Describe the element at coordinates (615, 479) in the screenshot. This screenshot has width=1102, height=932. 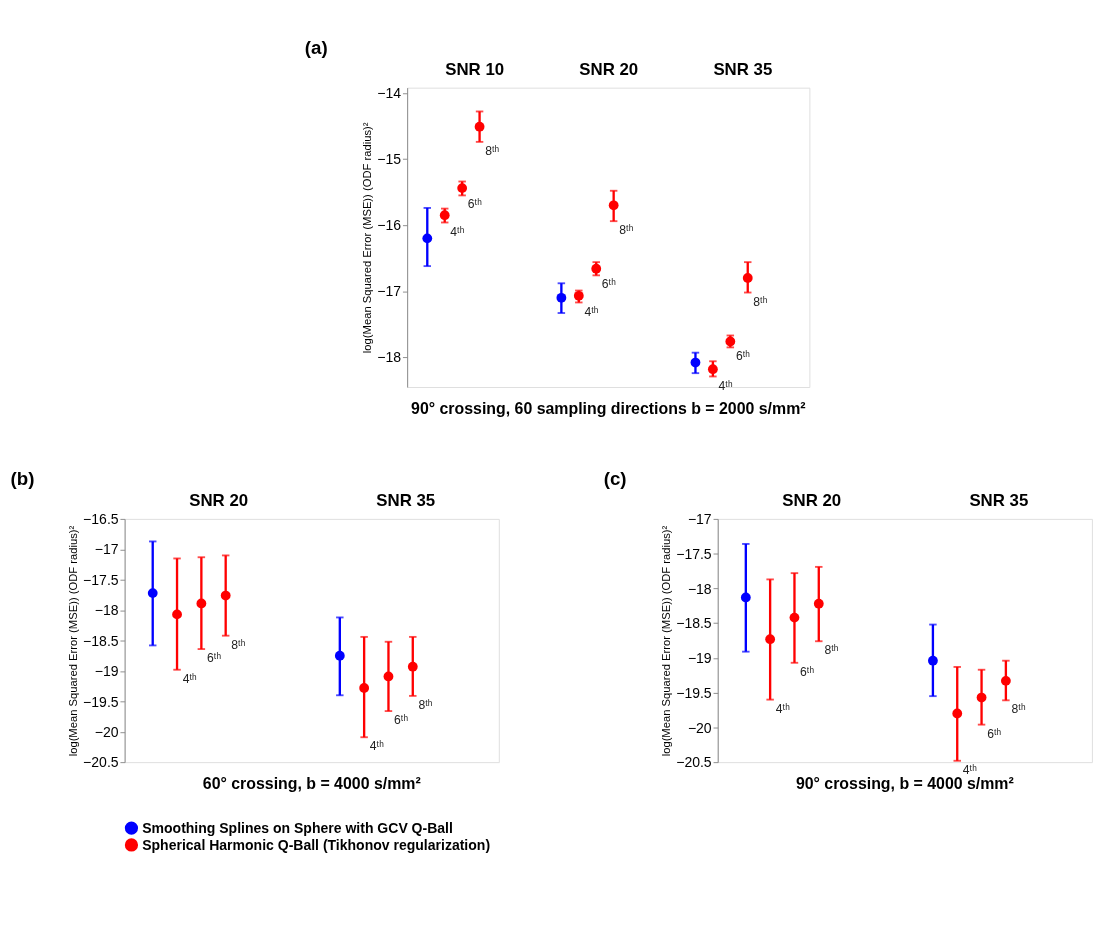
I see `chart-title: (c)` at that location.